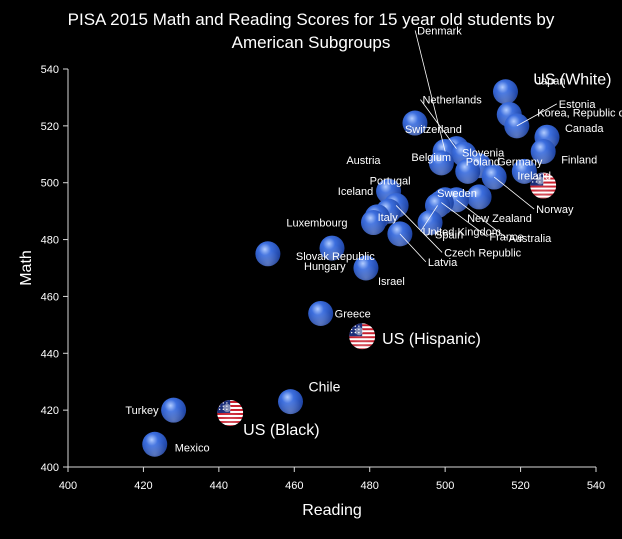 Image resolution: width=622 pixels, height=539 pixels. I want to click on point-label-israel: Israel, so click(391, 282).